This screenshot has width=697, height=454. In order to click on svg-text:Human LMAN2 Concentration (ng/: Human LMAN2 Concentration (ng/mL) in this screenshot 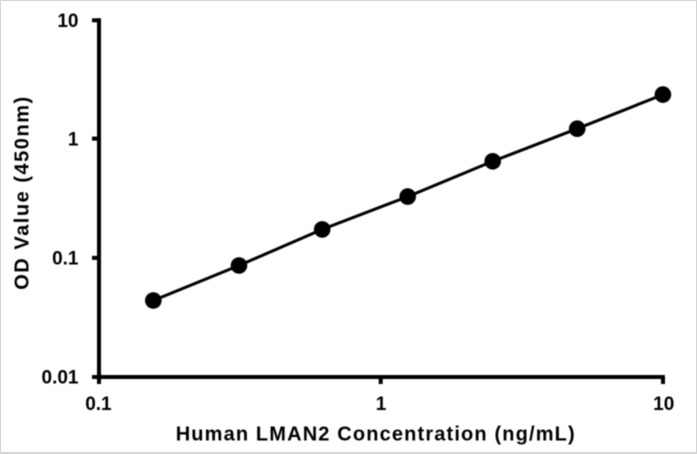, I will do `click(375, 434)`.